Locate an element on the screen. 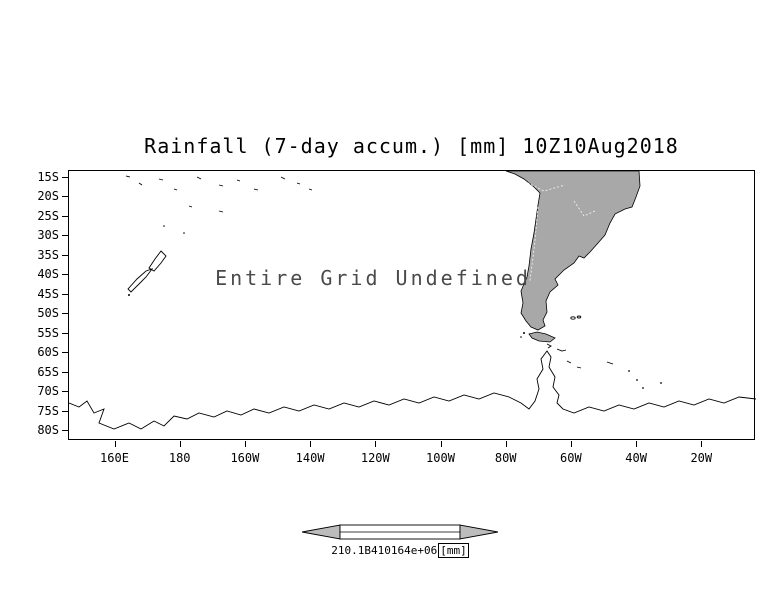 The width and height of the screenshot is (784, 612). lat-tick-label: 40S is located at coordinates (48, 274).